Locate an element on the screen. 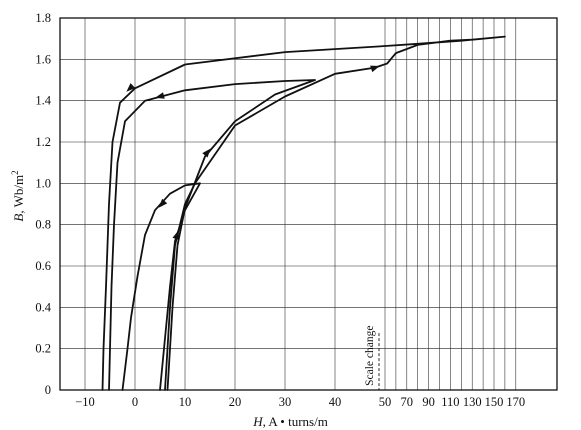  x-tick-label-10: 130 is located at coordinates (472, 402).